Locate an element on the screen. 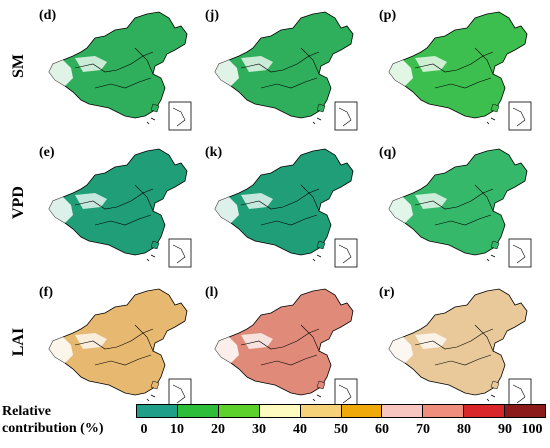 This screenshot has width=550, height=448. colorbar-tick-label: 40 is located at coordinates (300, 429).